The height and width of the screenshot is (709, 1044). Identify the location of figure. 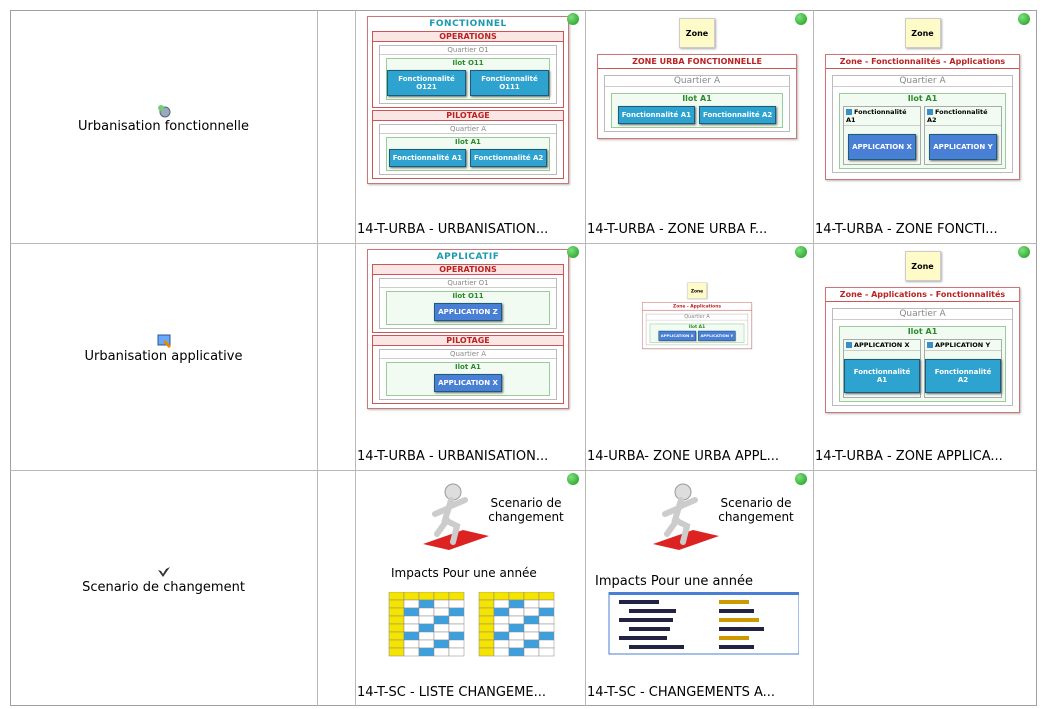
(456, 517).